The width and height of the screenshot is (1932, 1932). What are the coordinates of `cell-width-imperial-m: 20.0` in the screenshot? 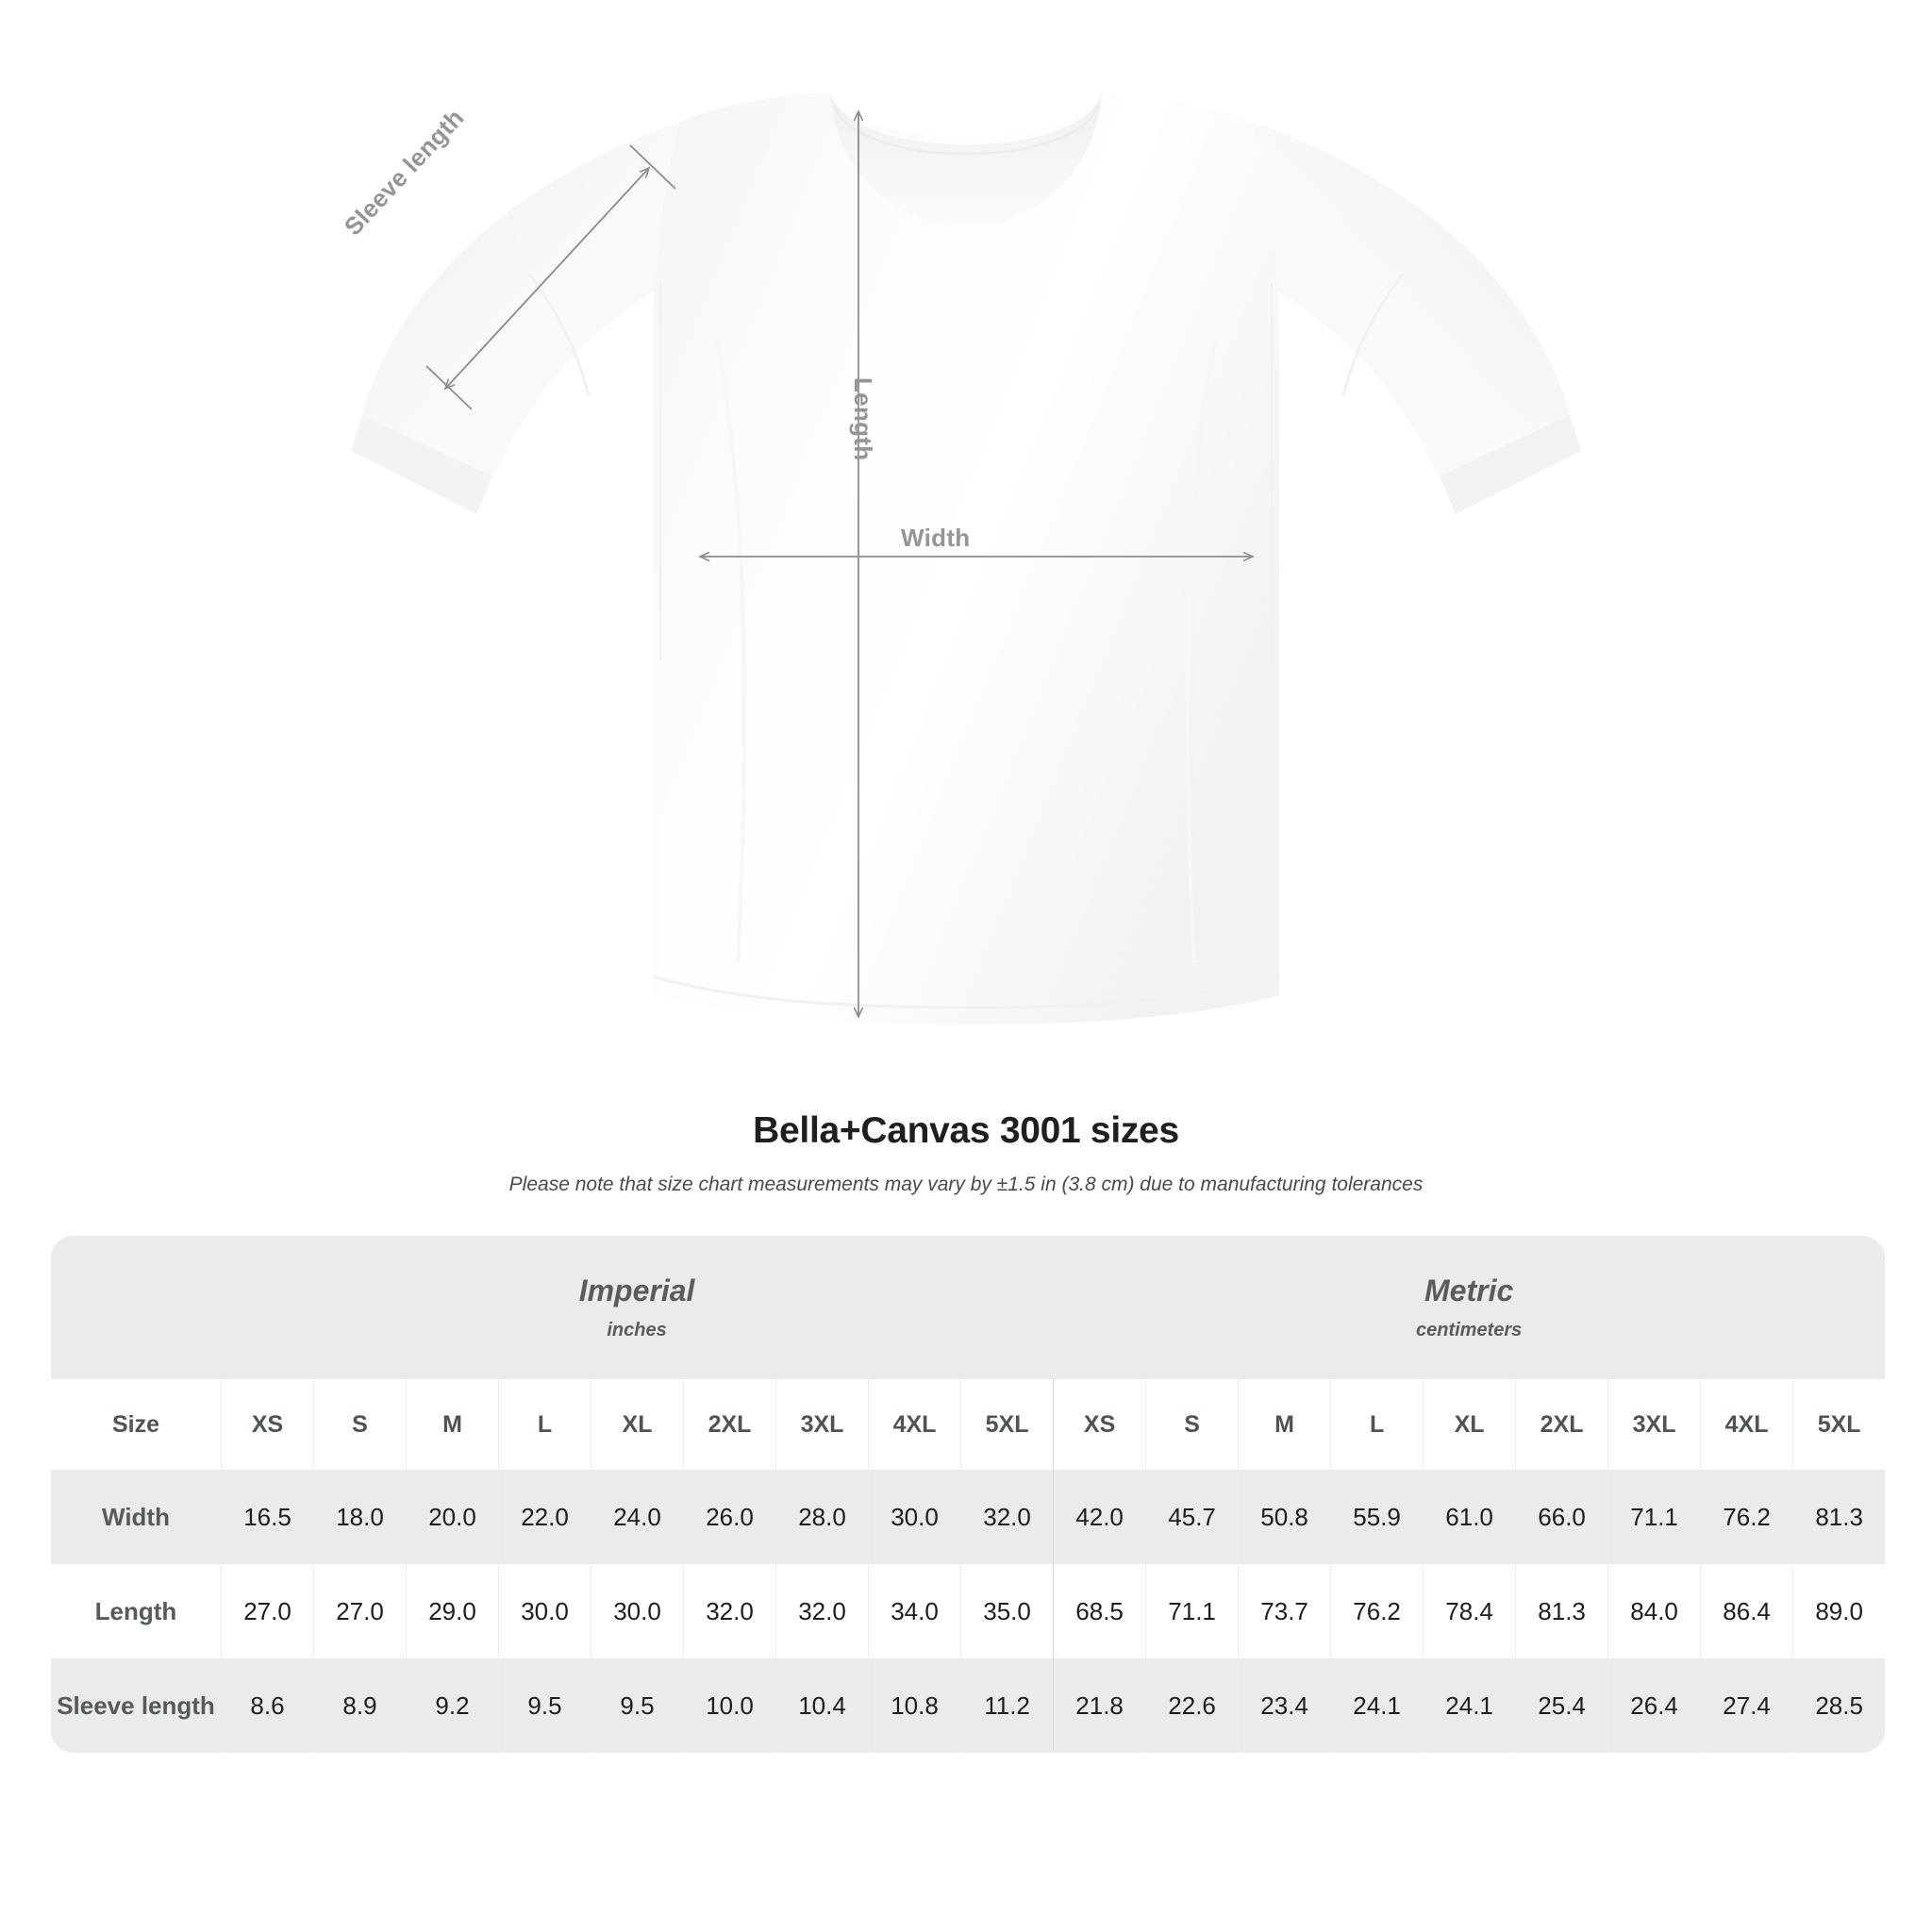 It's located at (452, 1518).